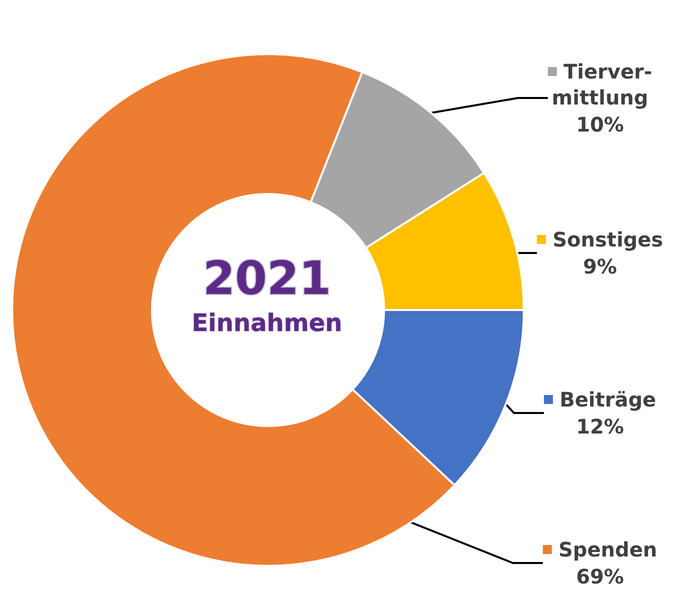 The height and width of the screenshot is (595, 696). Describe the element at coordinates (608, 400) in the screenshot. I see `legend-label: Beiträge` at that location.